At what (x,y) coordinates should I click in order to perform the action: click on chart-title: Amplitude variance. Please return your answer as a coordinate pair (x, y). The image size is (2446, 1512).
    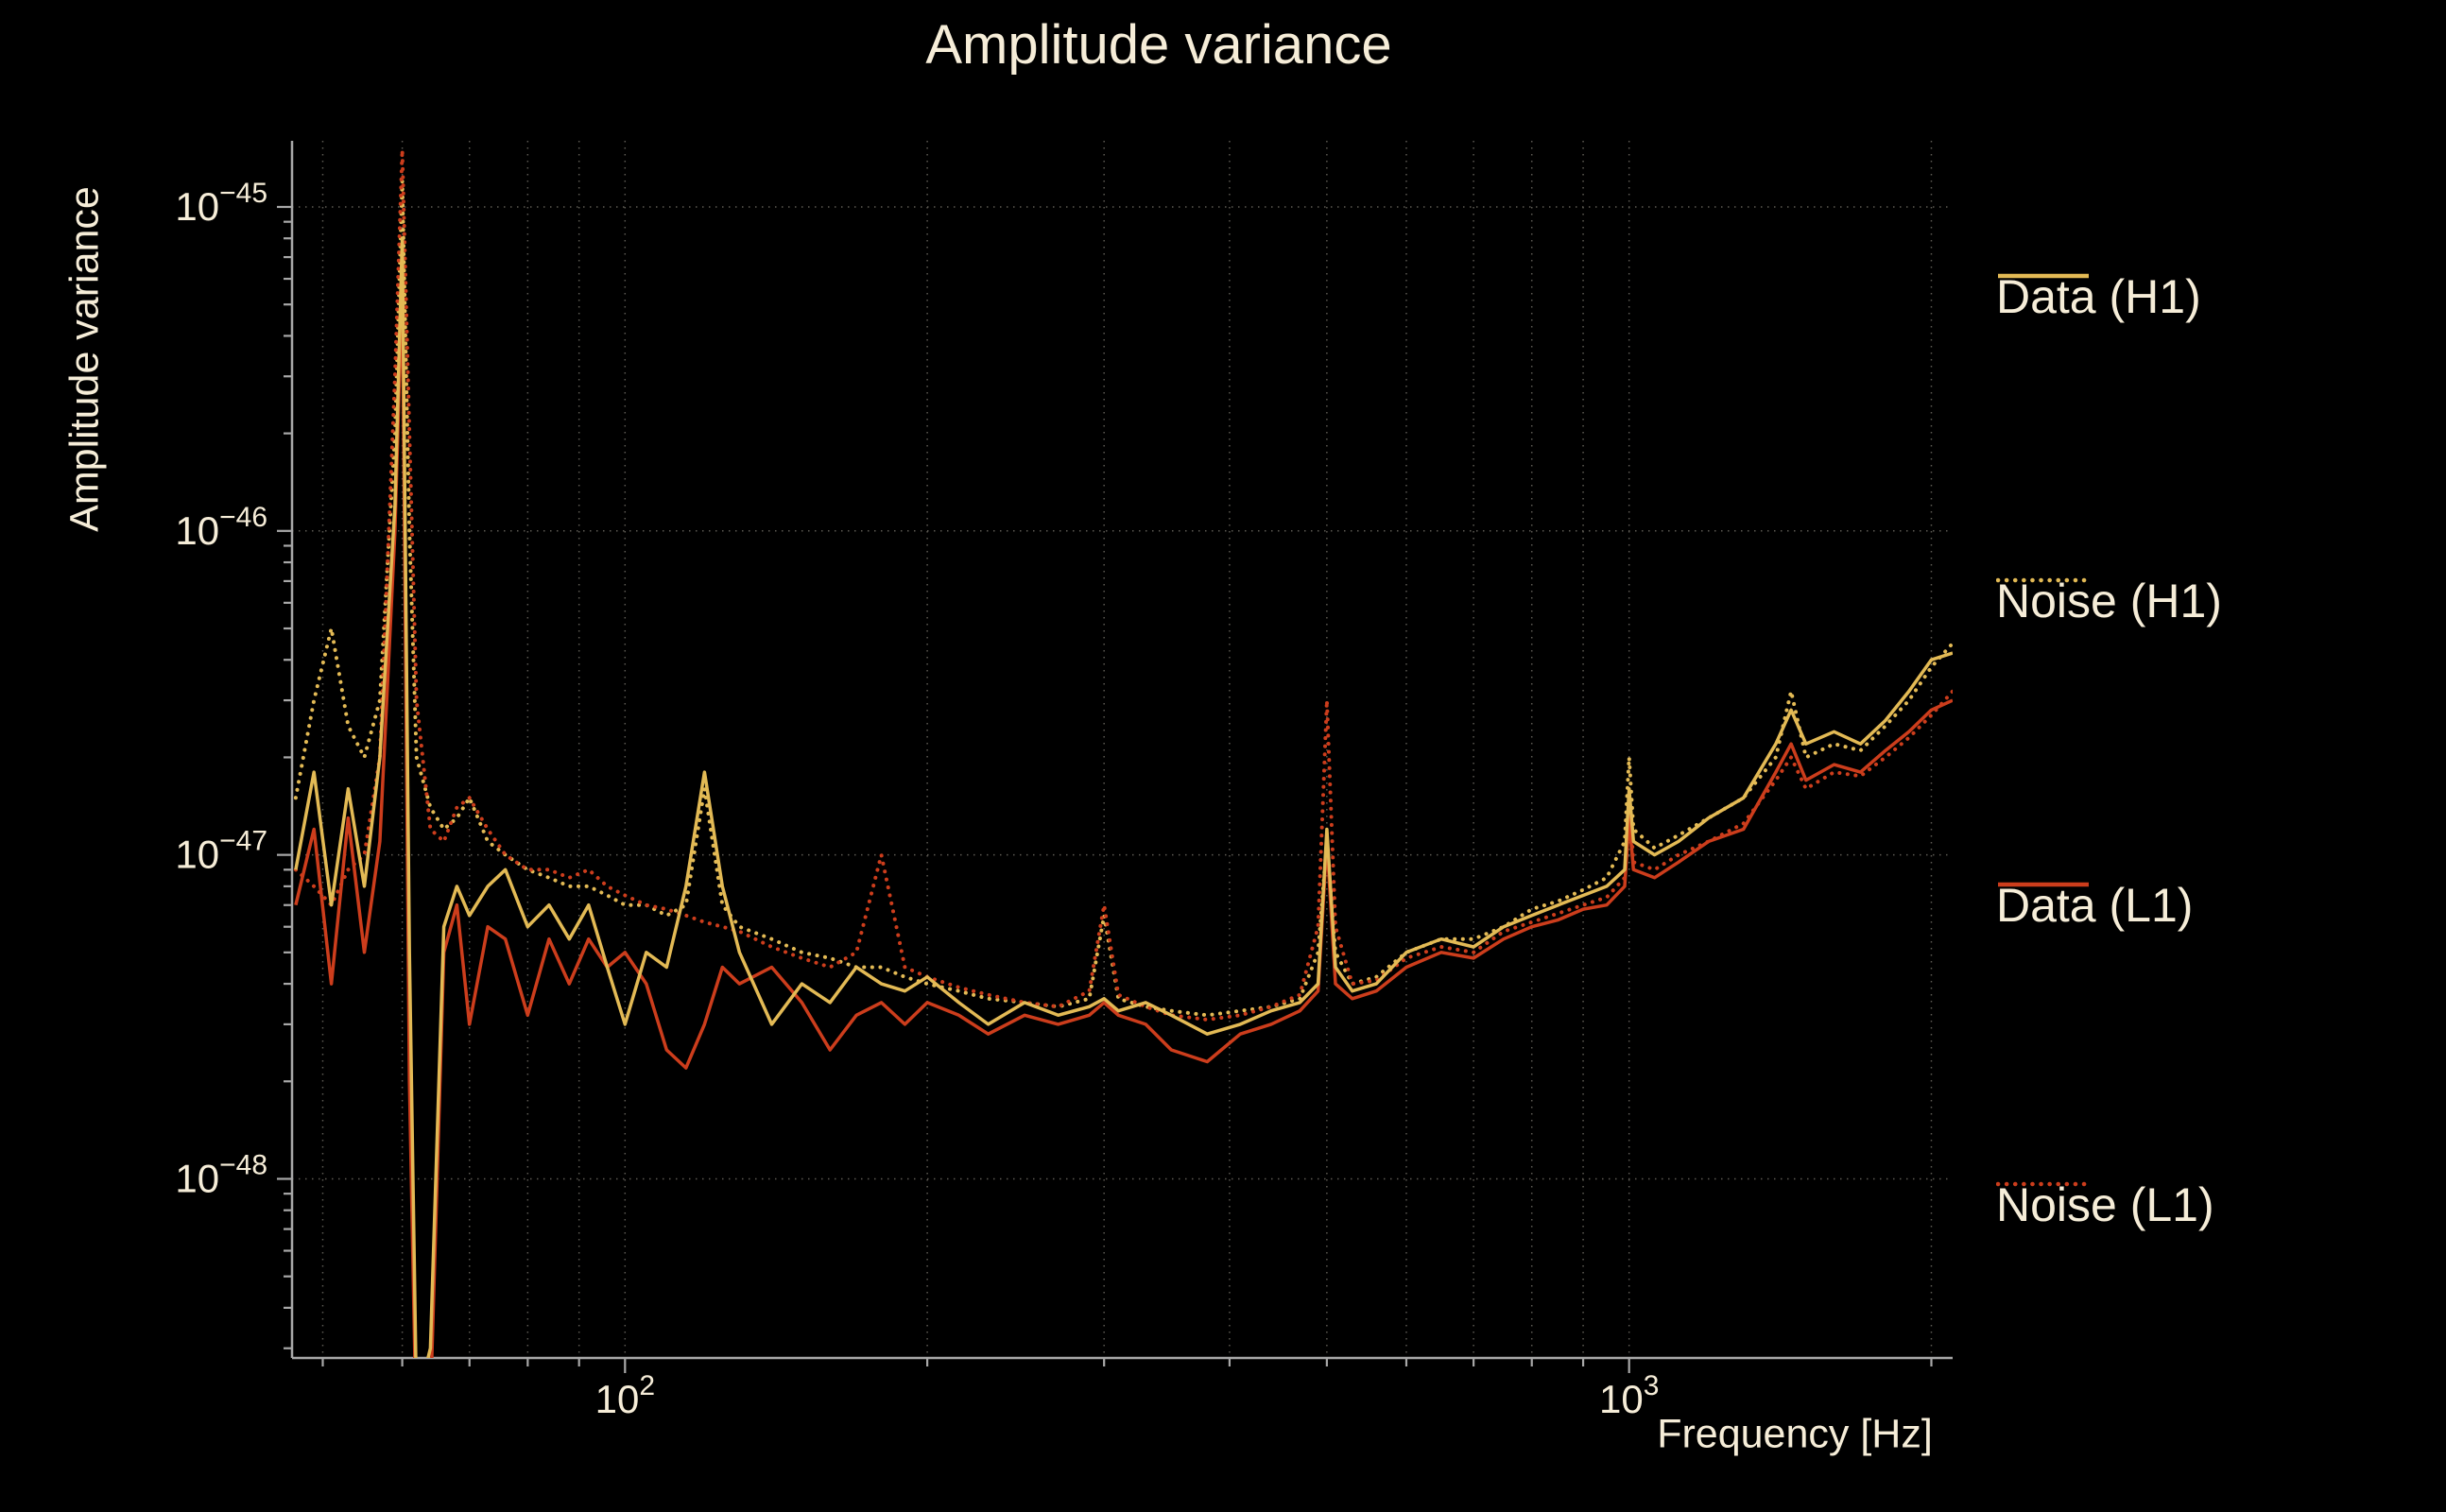
    Looking at the image, I should click on (1158, 45).